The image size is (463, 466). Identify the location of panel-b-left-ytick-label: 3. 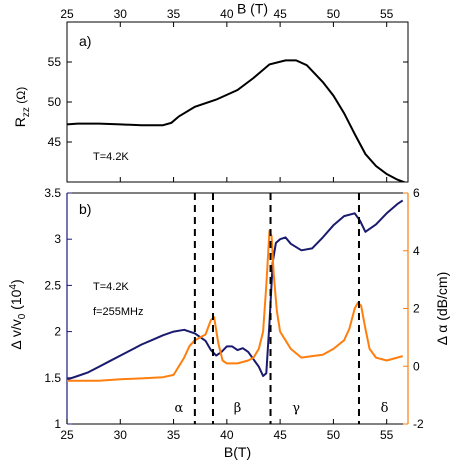
(57, 239).